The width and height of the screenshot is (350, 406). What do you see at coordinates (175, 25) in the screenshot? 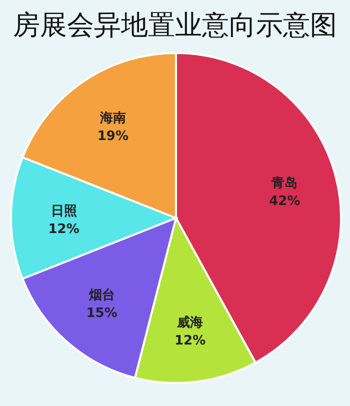
I see `chart-title: 房展会异地置业意向示意图` at bounding box center [175, 25].